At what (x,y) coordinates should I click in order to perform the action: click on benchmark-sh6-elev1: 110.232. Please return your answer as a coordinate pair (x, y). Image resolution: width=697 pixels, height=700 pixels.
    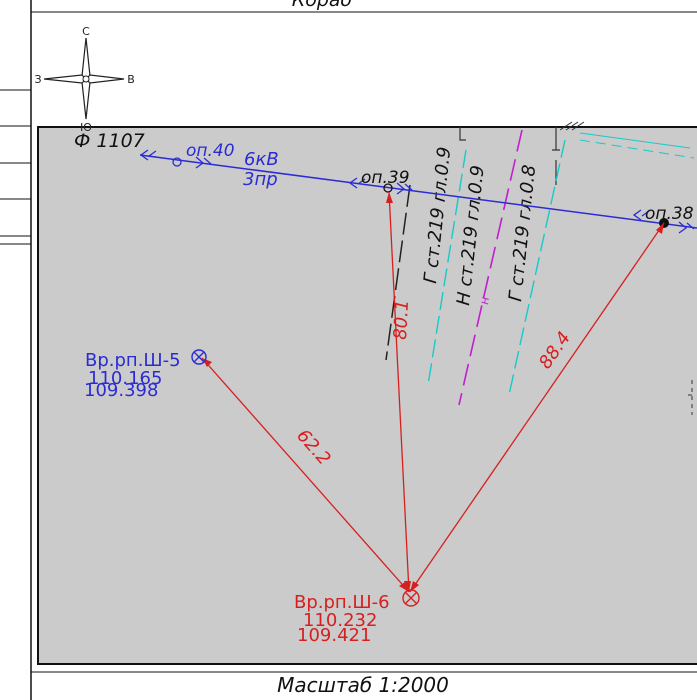
    Looking at the image, I should click on (340, 620).